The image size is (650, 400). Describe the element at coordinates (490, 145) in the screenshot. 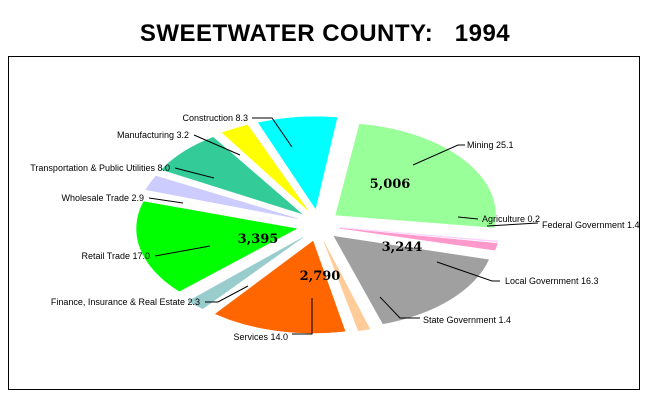

I see `slice-label: Mining 25.1` at that location.